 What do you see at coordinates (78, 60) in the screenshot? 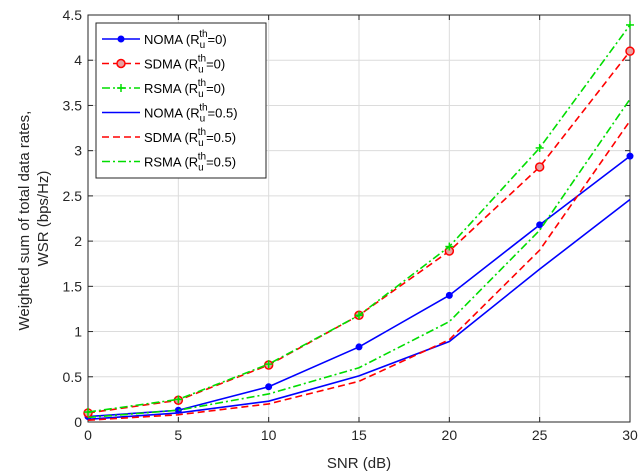
I see `y-tick-label: 4` at bounding box center [78, 60].